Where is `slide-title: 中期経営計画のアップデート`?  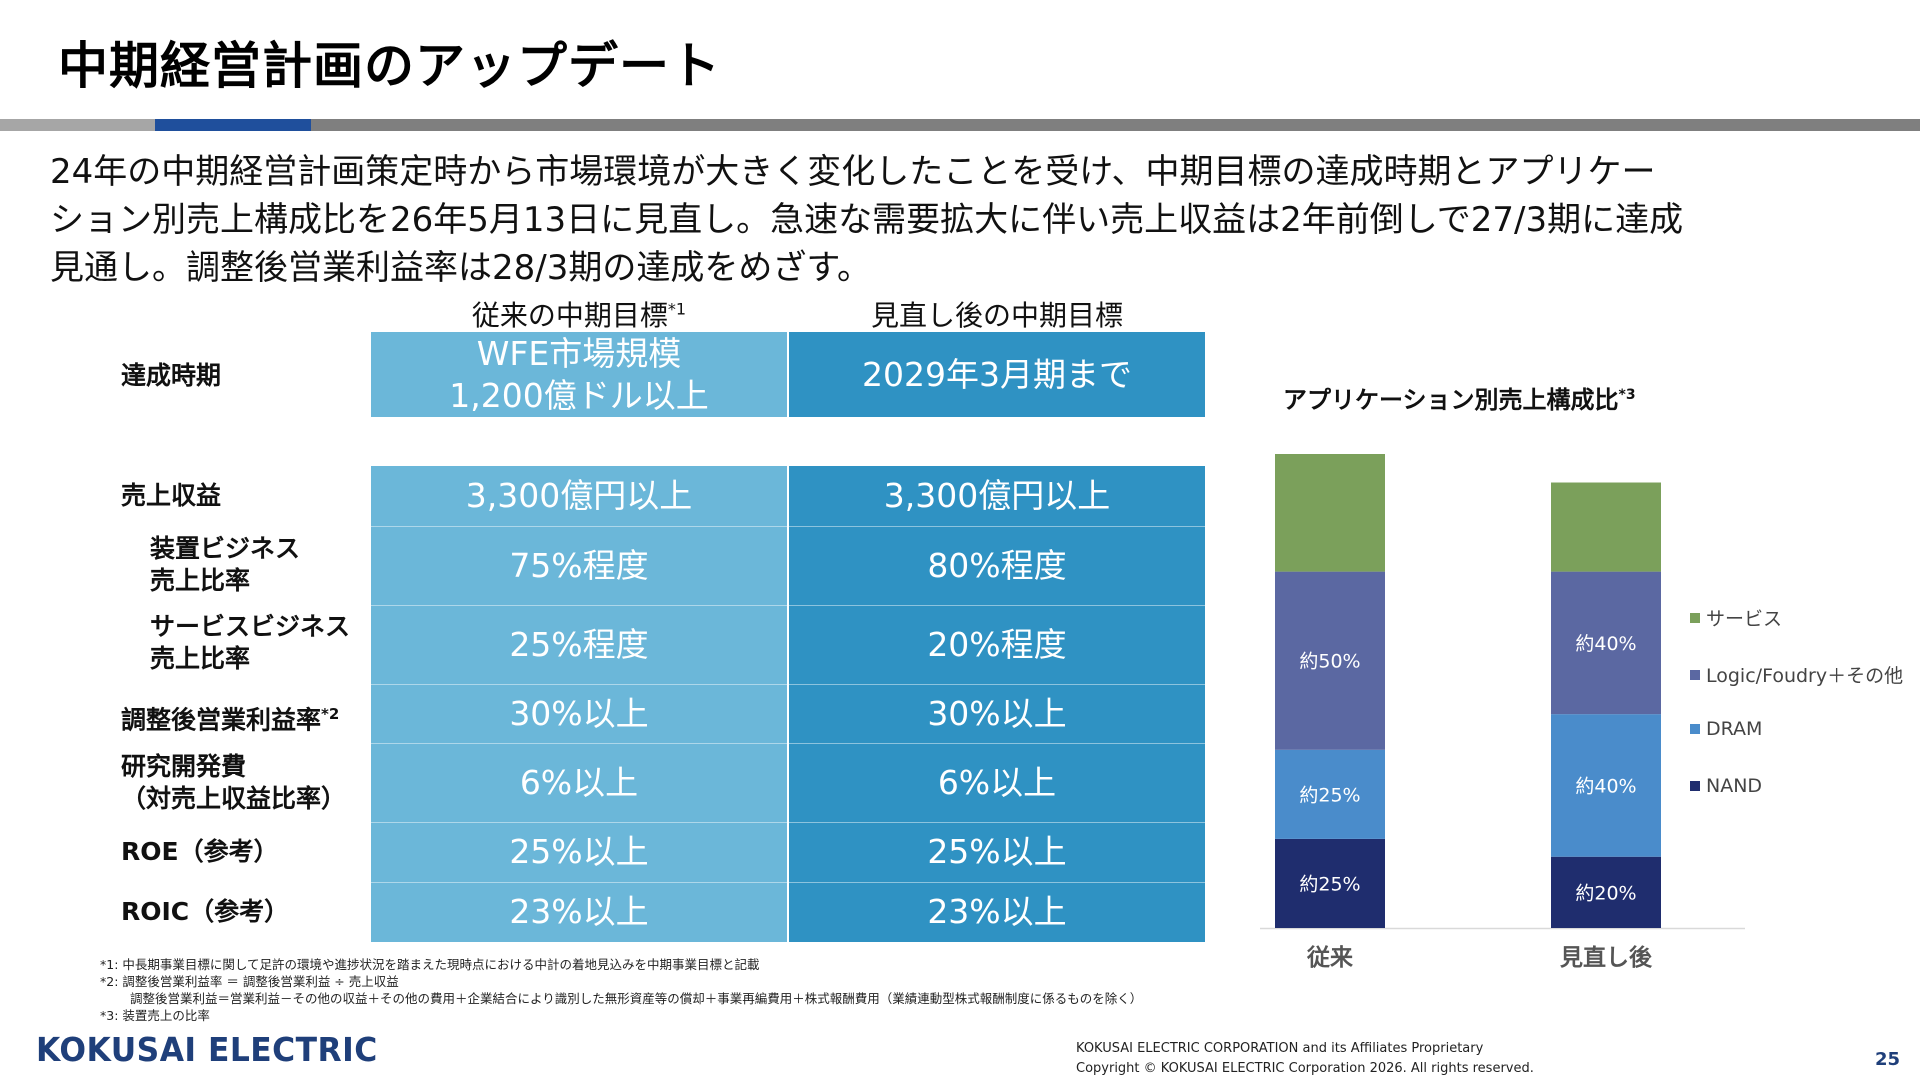
slide-title: 中期経営計画のアップデート is located at coordinates (389, 66).